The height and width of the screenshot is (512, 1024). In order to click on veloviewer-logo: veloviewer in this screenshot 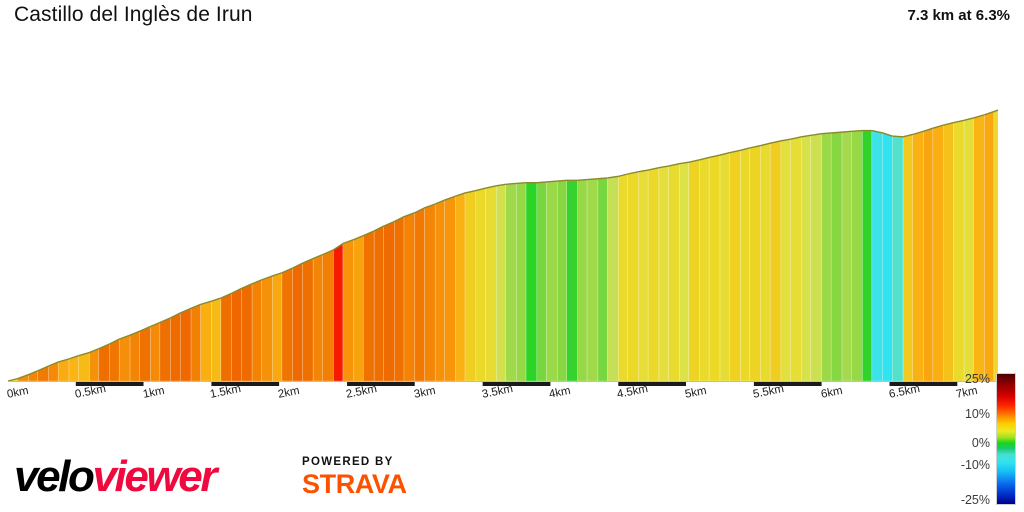, I will do `click(115, 477)`.